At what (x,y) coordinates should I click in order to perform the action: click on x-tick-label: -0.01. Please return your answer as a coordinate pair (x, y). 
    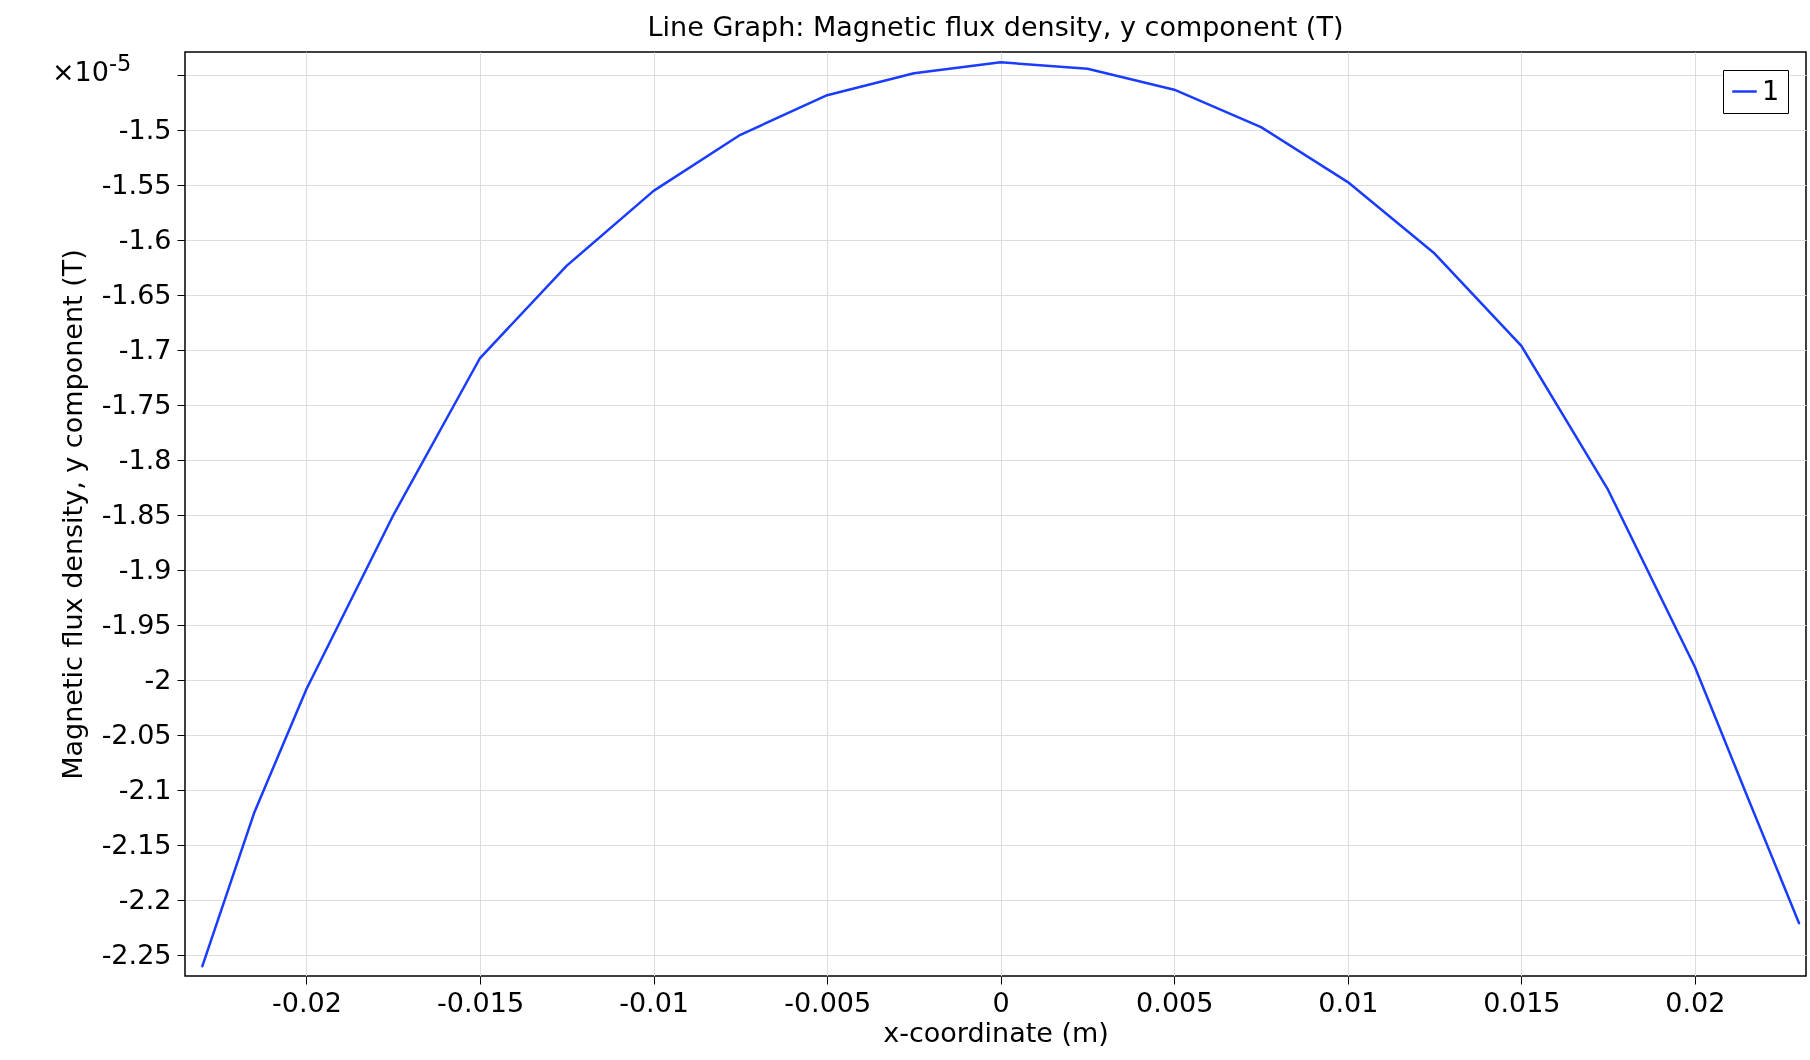
    Looking at the image, I should click on (654, 1002).